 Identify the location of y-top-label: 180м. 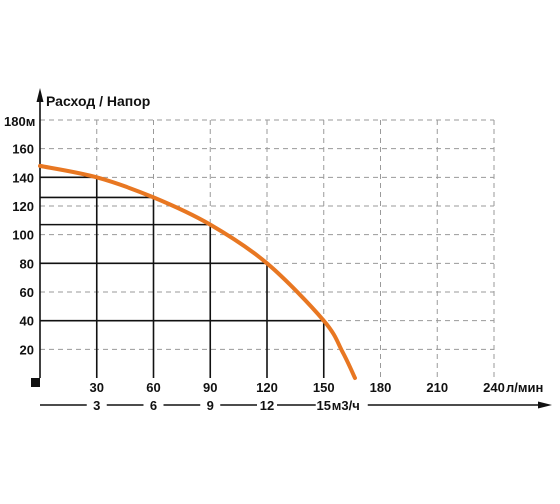
(19, 121).